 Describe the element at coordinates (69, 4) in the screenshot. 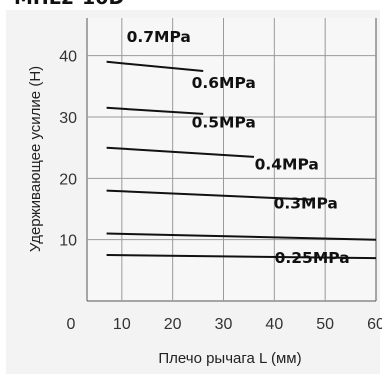

I see `header-fragment: MHL2-10D` at that location.